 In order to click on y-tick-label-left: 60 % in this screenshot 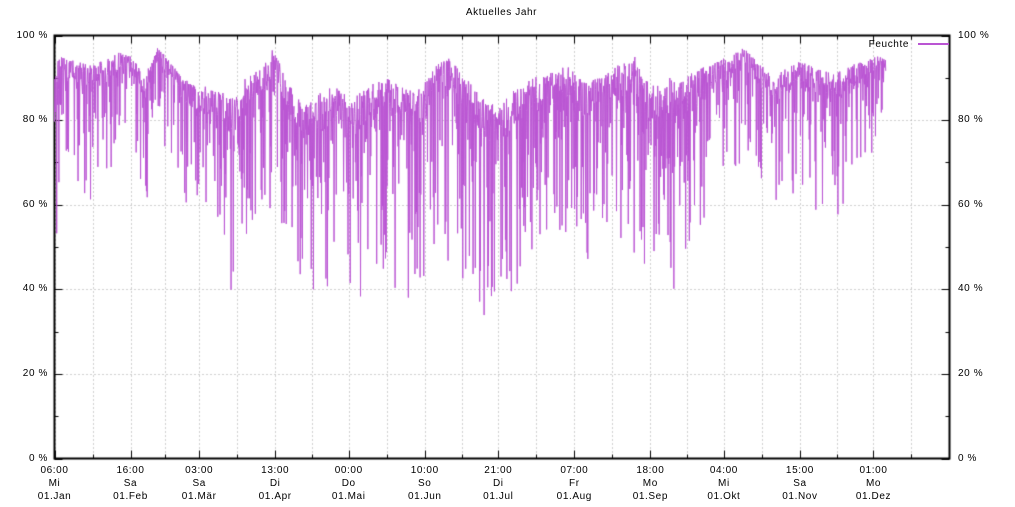, I will do `click(35, 204)`.